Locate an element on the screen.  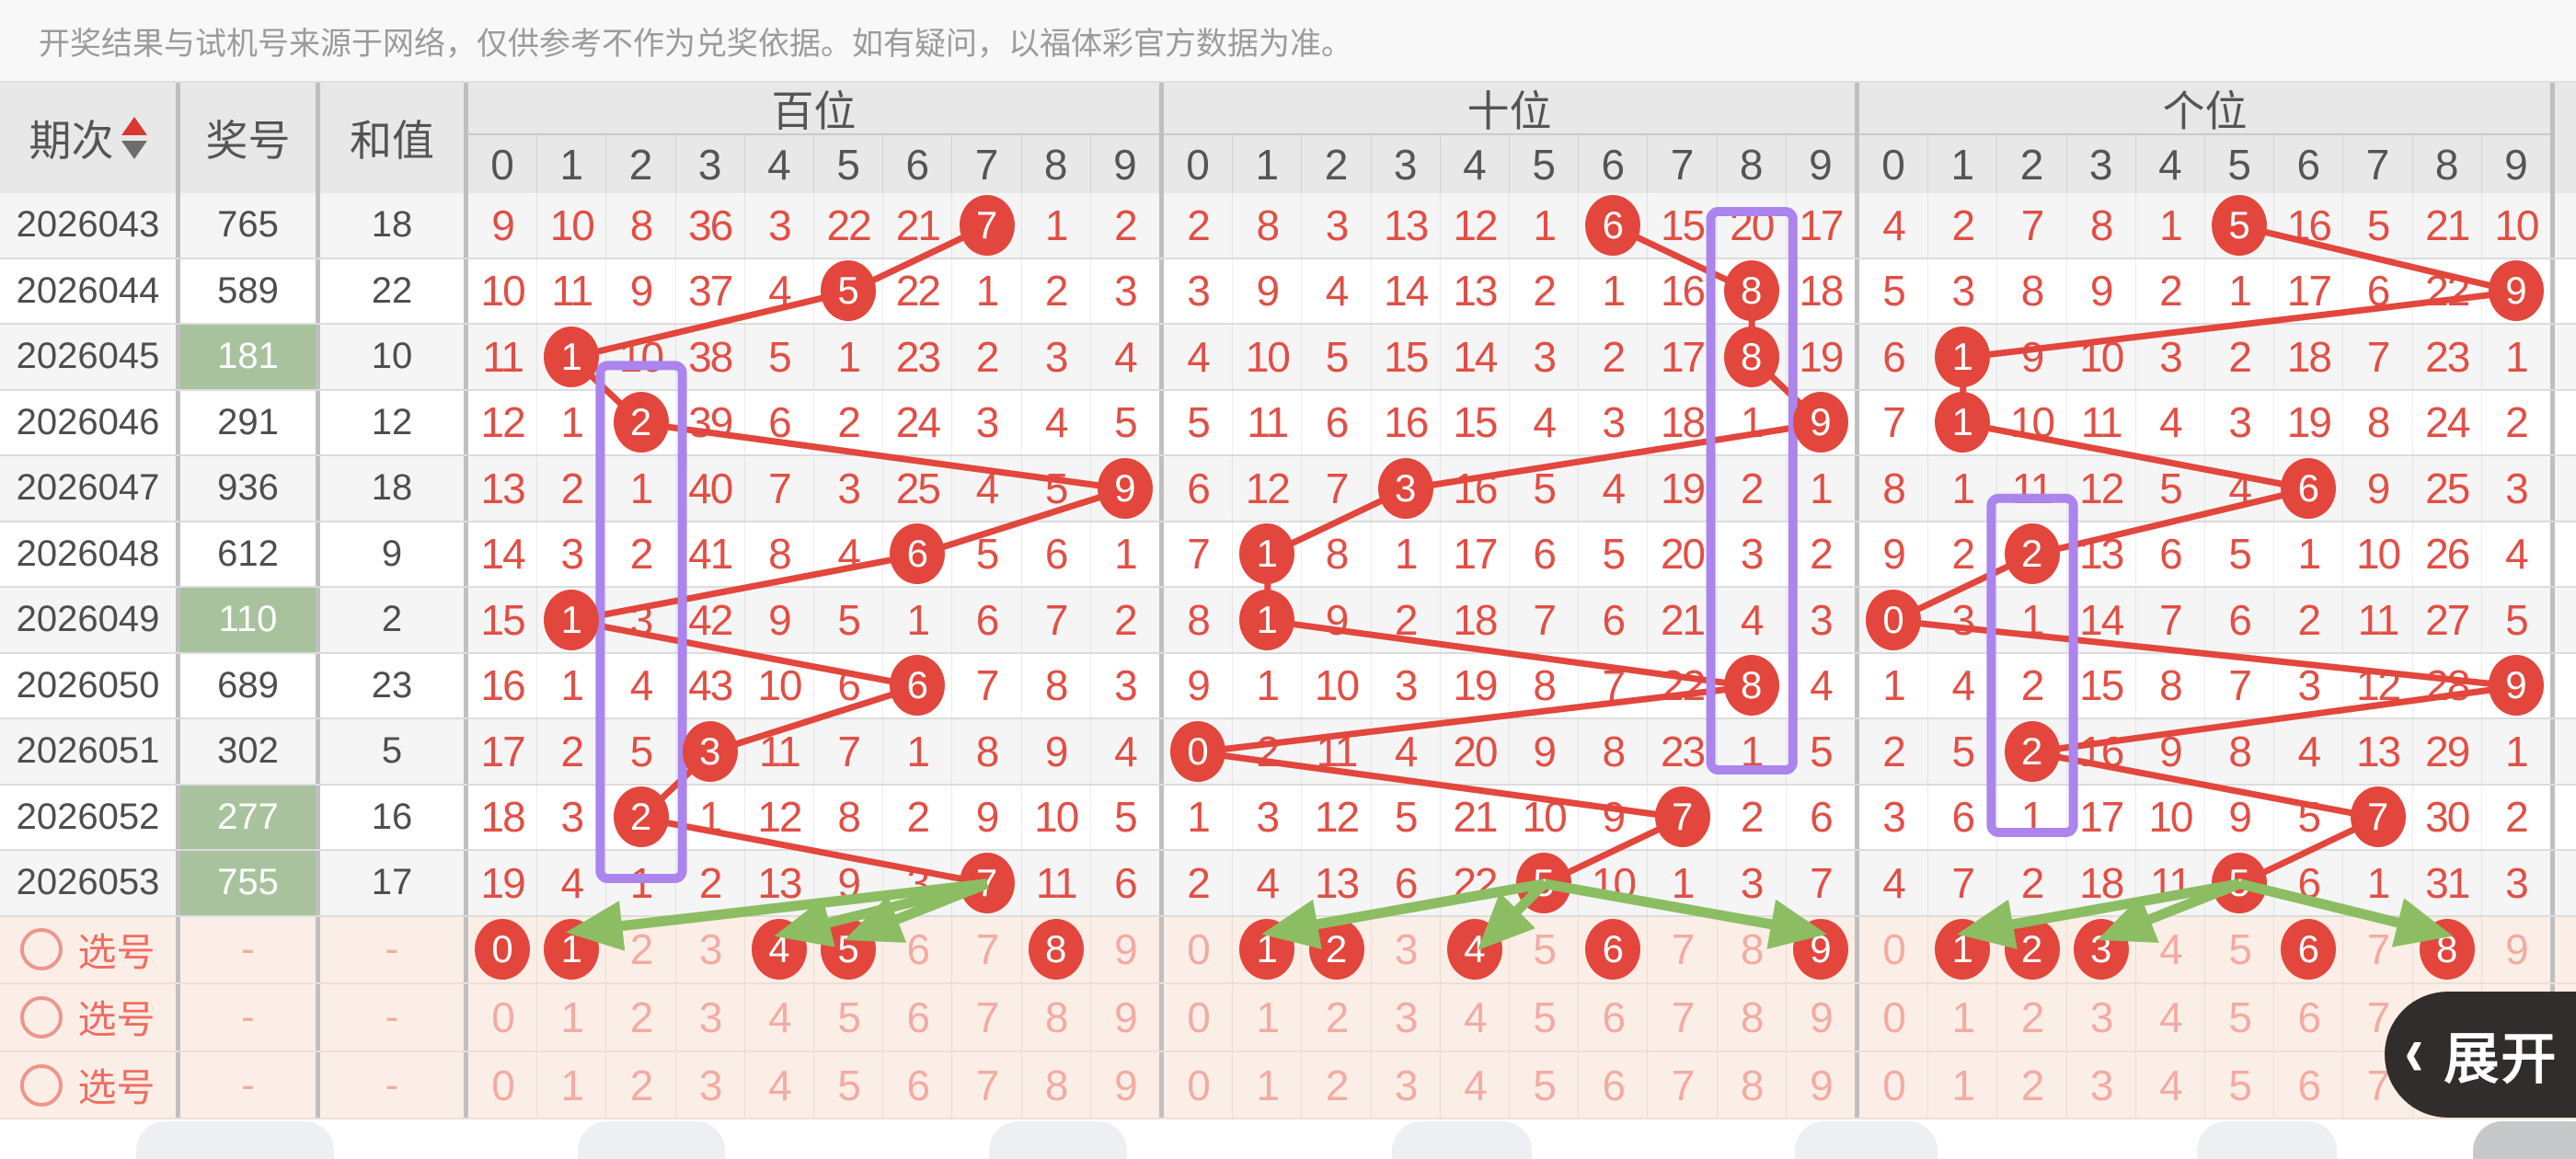
pick-selected-circle: 5 is located at coordinates (849, 950).